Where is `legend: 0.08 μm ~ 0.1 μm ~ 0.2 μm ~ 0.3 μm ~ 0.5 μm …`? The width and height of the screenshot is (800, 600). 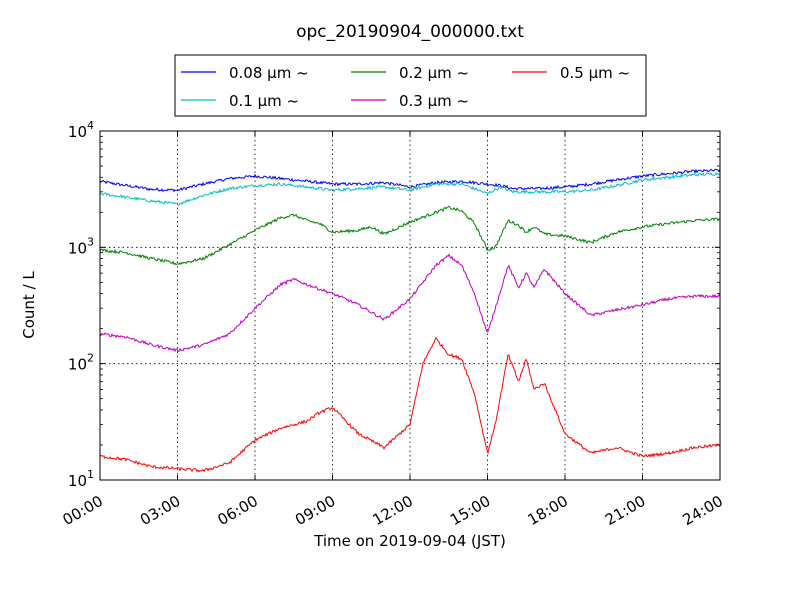
legend: 0.08 μm ~ 0.1 μm ~ 0.2 μm ~ 0.3 μm ~ 0.5 μm … is located at coordinates (410, 85).